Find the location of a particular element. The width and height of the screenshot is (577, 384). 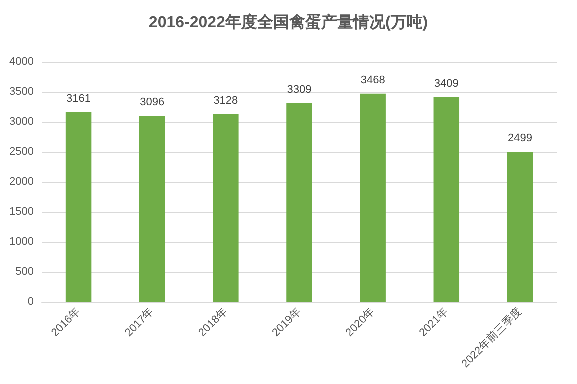

y-tick-label: 3500 is located at coordinates (22, 92).